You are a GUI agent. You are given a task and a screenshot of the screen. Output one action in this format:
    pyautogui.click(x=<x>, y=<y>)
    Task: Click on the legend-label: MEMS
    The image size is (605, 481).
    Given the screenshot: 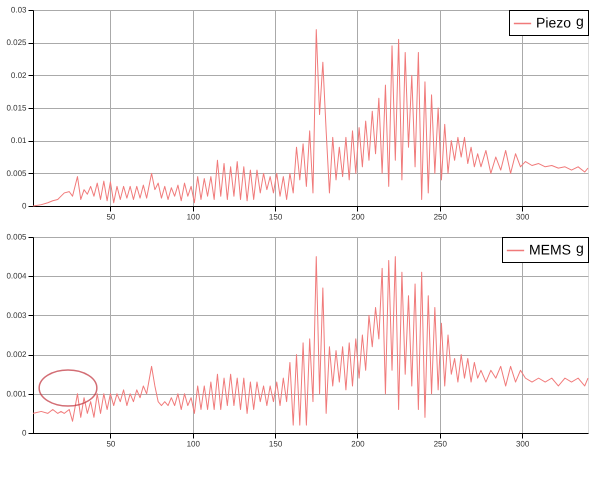 What is the action you would take?
    pyautogui.click(x=550, y=250)
    